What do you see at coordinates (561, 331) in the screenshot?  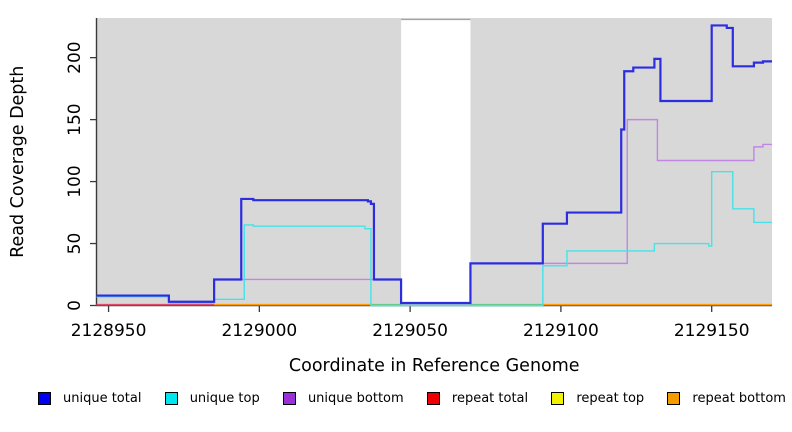 I see `x-tick-label: 2129100` at bounding box center [561, 331].